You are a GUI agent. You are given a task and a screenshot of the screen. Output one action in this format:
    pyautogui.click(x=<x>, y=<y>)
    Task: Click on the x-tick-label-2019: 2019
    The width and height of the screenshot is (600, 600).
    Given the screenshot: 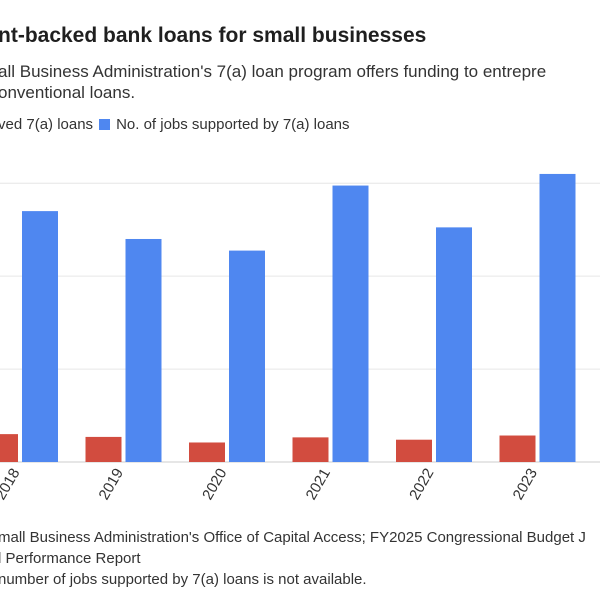 What is the action you would take?
    pyautogui.click(x=111, y=484)
    